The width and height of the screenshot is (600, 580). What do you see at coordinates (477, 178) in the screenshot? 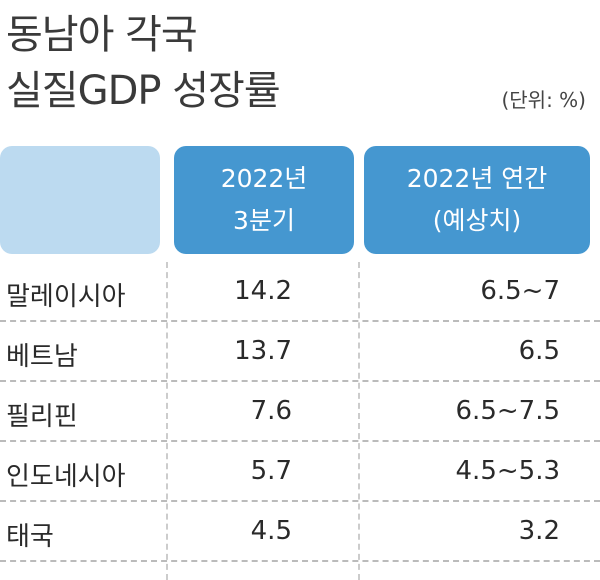
I see `header-text: 2022년 연간` at bounding box center [477, 178].